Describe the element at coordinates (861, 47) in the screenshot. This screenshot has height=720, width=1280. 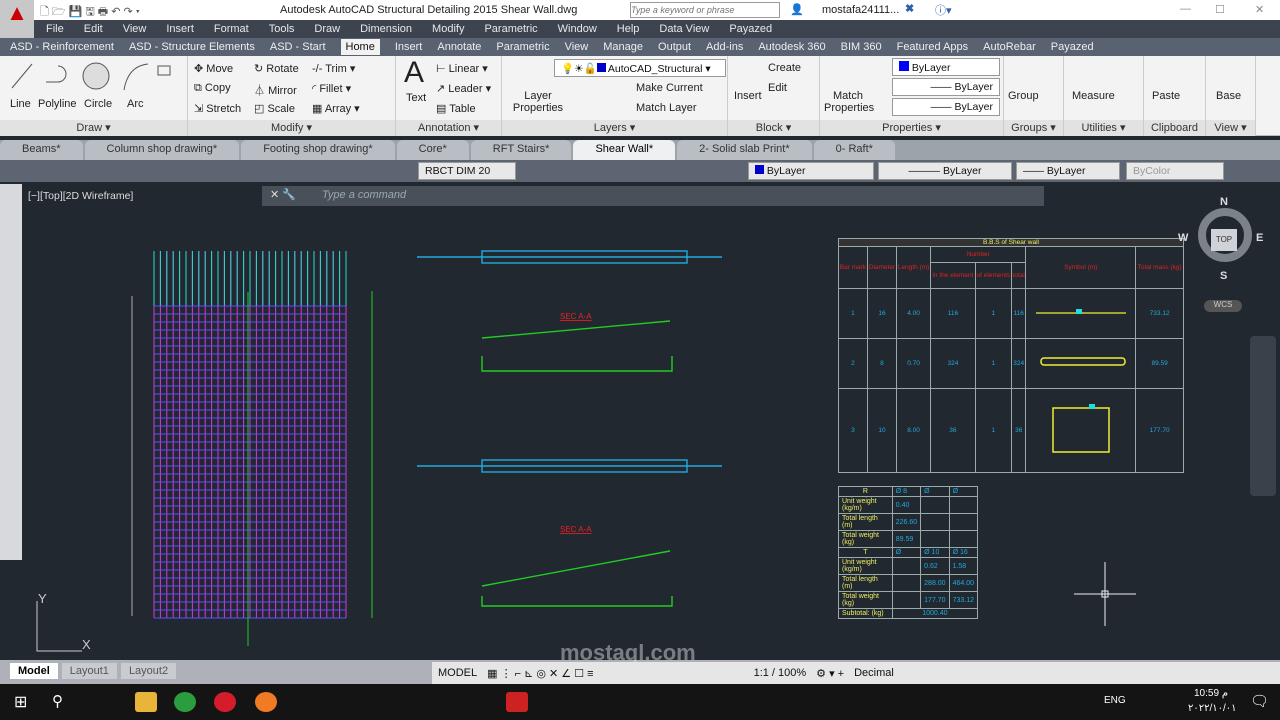
I see `tab-bim-360: BIM 360` at that location.